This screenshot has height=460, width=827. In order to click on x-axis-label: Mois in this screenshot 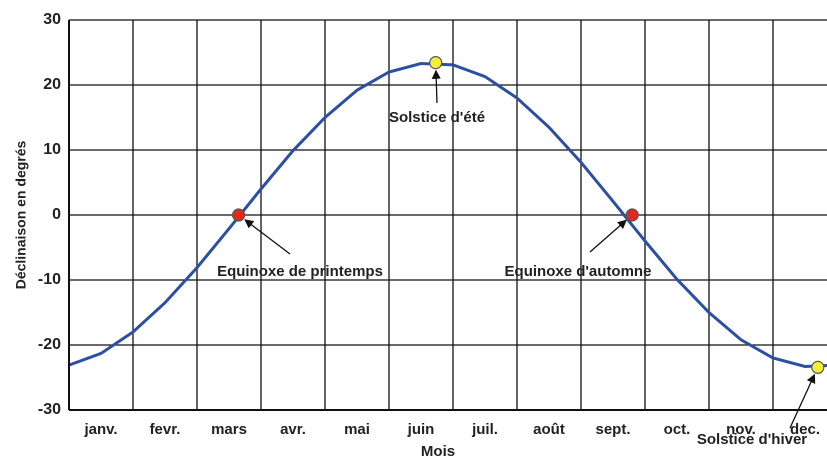, I will do `click(438, 451)`.